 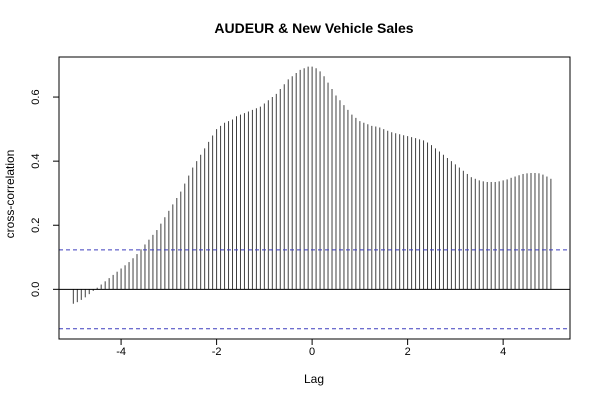 What do you see at coordinates (10, 194) in the screenshot?
I see `y-axis-label: cross-correlation` at bounding box center [10, 194].